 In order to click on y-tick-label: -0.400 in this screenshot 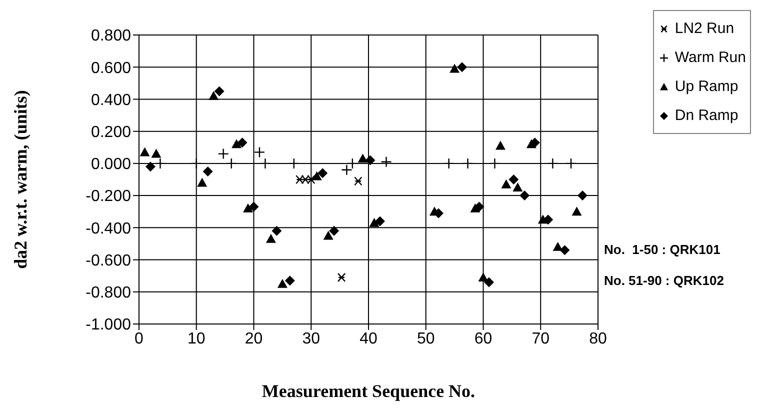, I will do `click(109, 229)`.